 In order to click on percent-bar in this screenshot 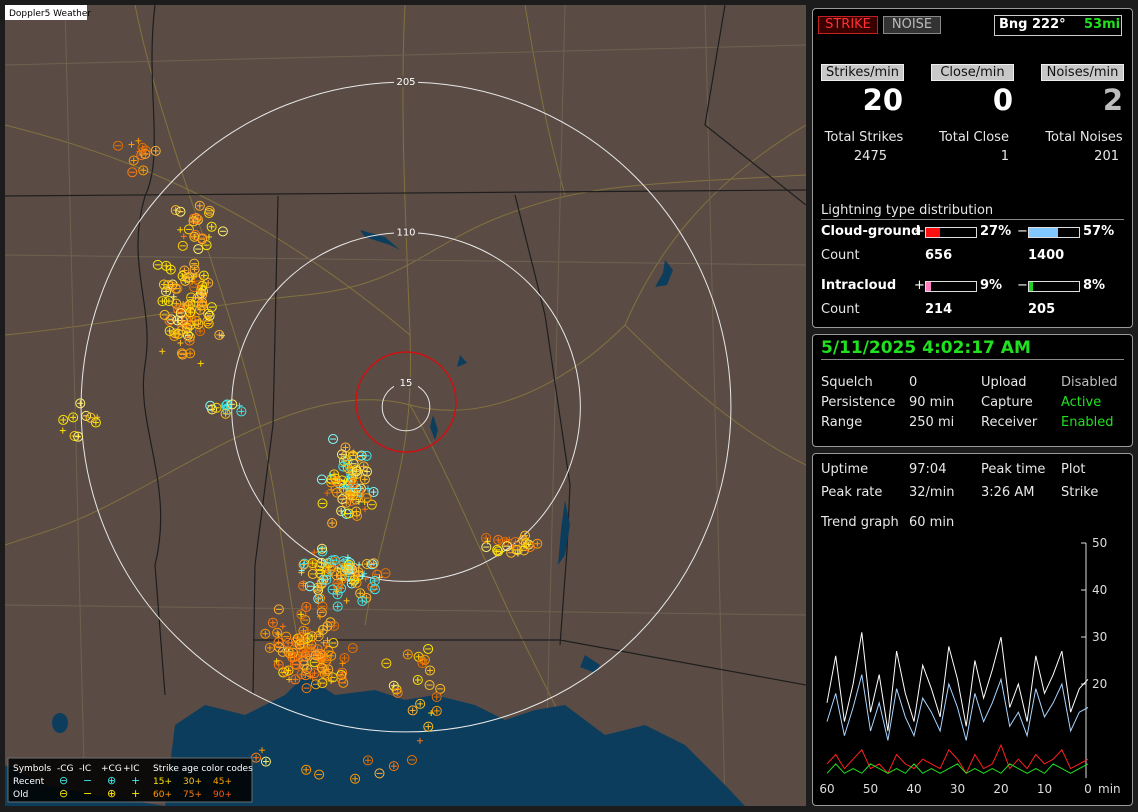, I will do `click(951, 286)`.